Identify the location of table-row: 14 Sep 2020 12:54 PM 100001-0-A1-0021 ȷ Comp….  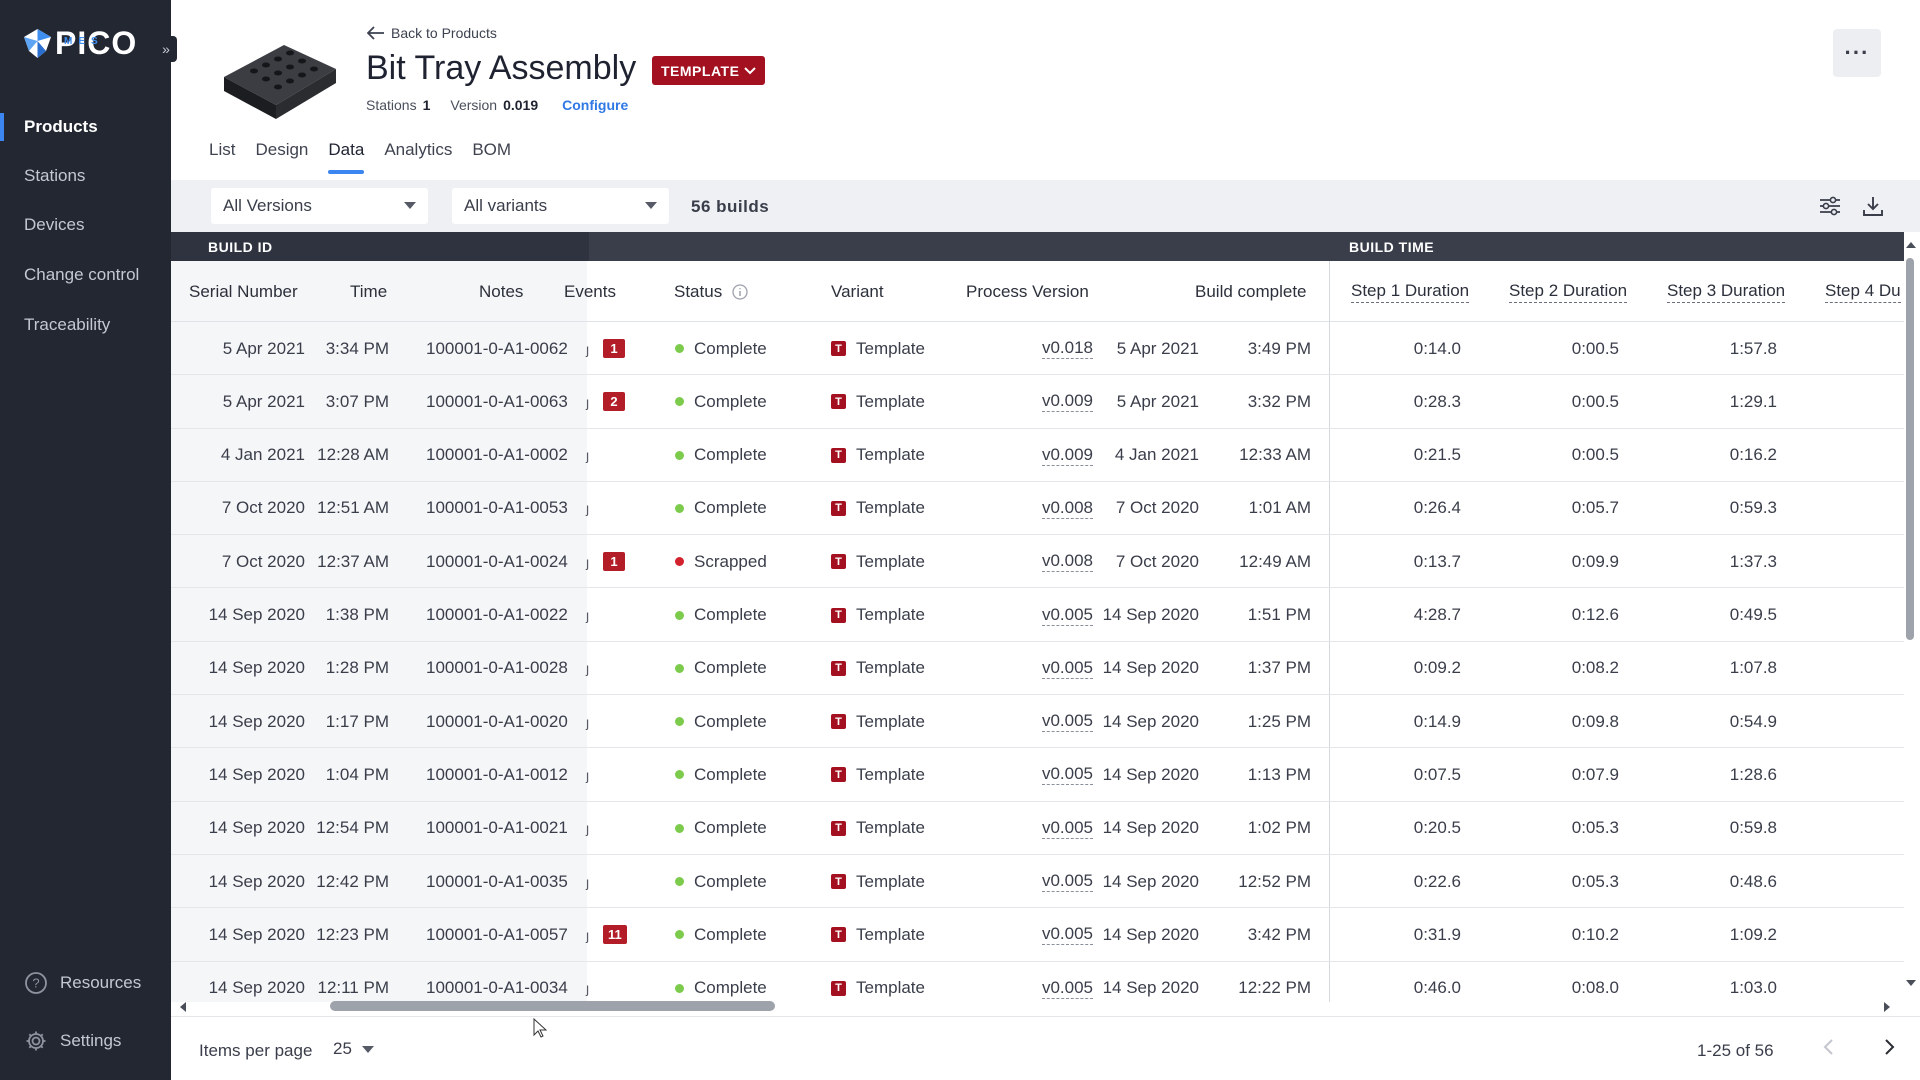
(1037, 828).